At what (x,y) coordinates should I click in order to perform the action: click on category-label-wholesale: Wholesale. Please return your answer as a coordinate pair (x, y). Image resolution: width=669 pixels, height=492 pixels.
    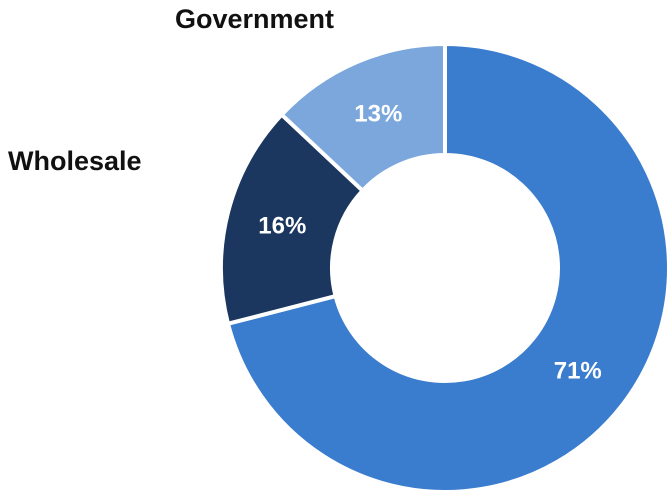
    Looking at the image, I should click on (75, 161).